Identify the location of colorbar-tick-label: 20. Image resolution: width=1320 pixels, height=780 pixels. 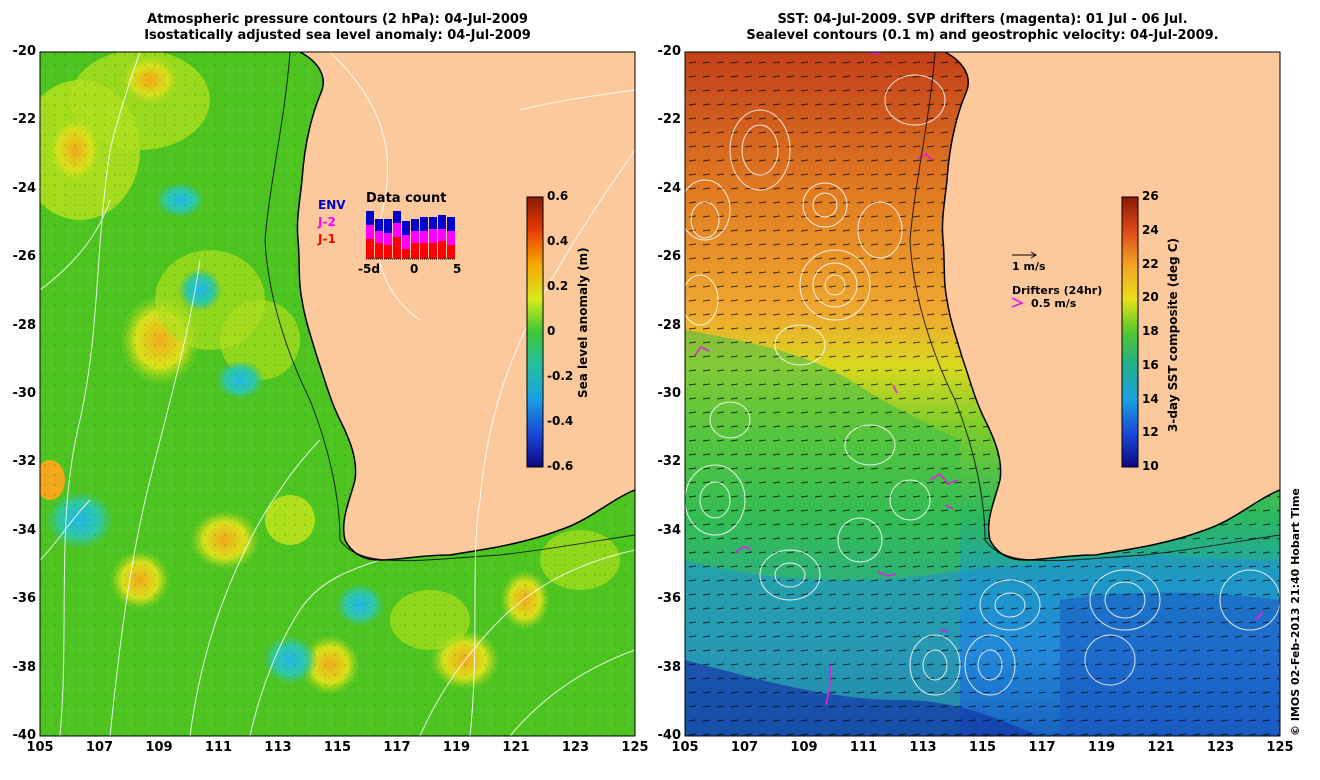
(1150, 297).